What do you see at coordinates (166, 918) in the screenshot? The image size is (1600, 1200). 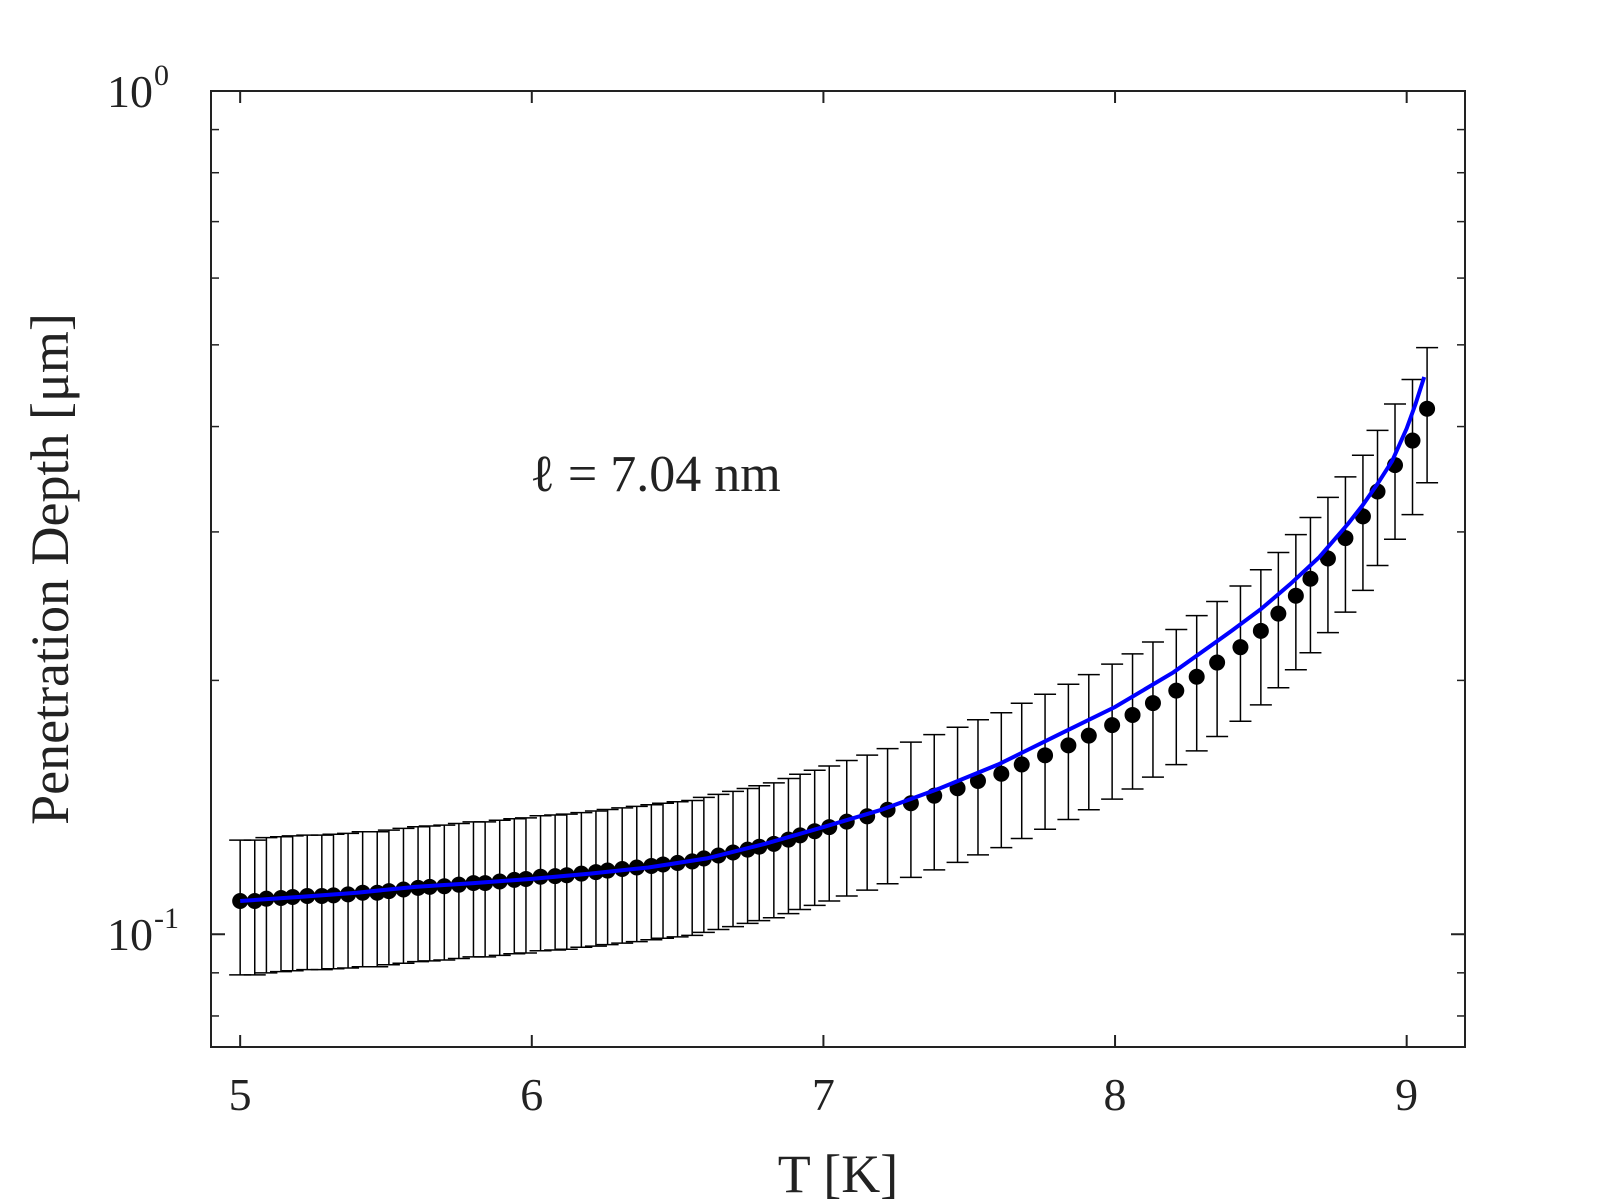 I see `y-tick-label-exponent: -1` at bounding box center [166, 918].